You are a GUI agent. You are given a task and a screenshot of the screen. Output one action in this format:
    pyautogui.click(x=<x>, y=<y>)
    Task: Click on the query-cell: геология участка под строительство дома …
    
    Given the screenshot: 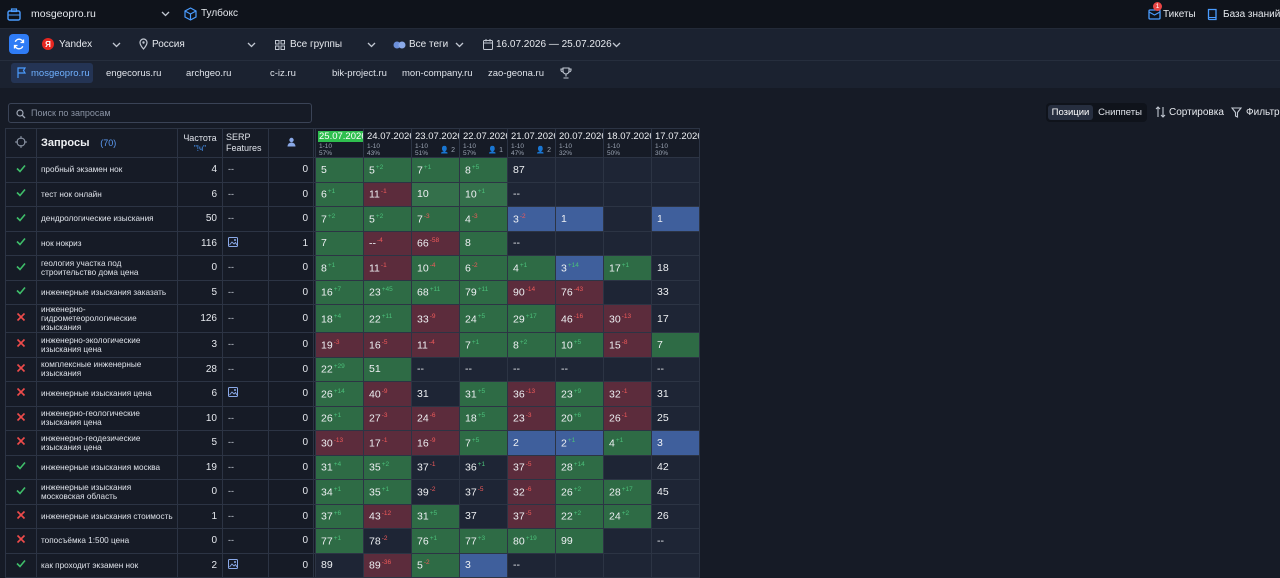 What is the action you would take?
    pyautogui.click(x=107, y=268)
    